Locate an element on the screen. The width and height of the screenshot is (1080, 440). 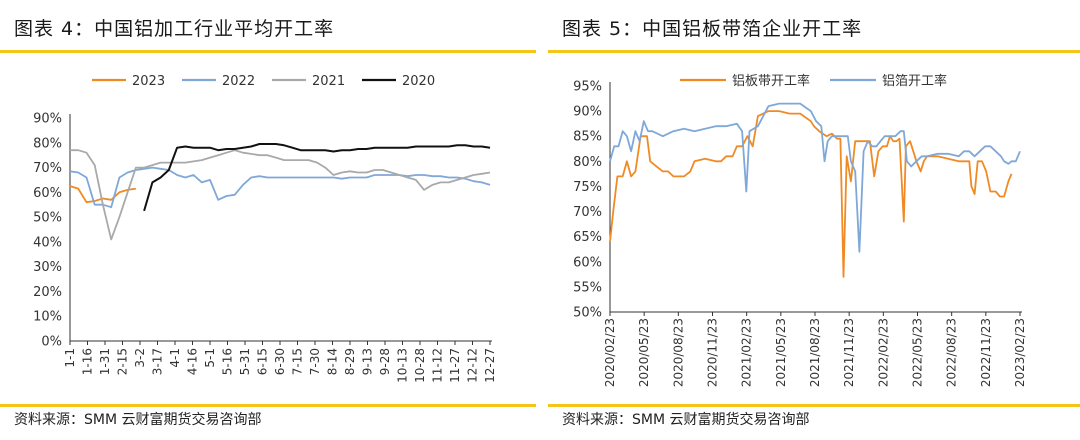
series-line-2023 is located at coordinates (103, 194).